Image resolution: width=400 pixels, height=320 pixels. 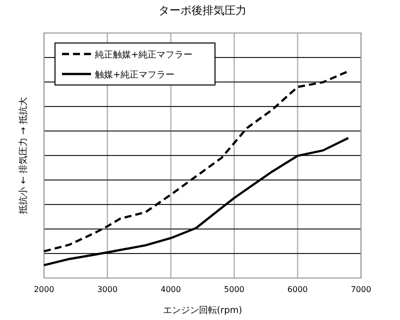 I want to click on x-tick-label: 7000, so click(x=361, y=289).